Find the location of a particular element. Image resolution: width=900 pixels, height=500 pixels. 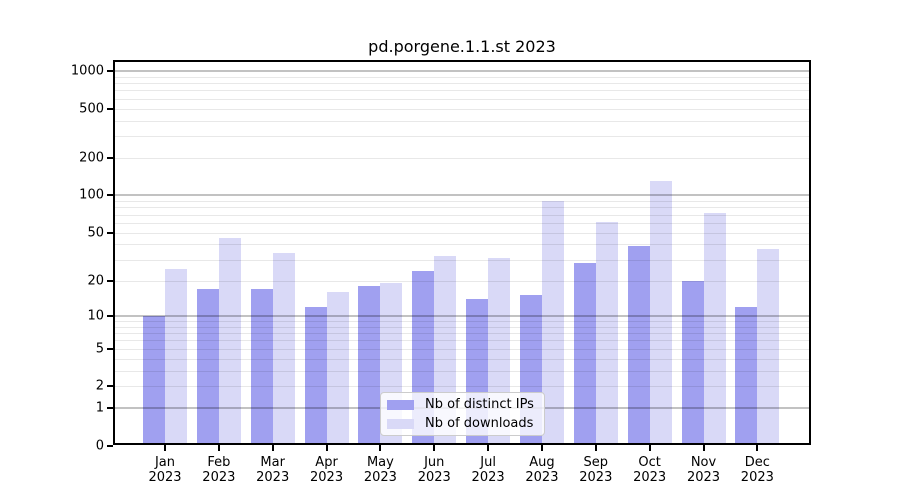

y-tick-label-500: 500 is located at coordinates (91, 109).